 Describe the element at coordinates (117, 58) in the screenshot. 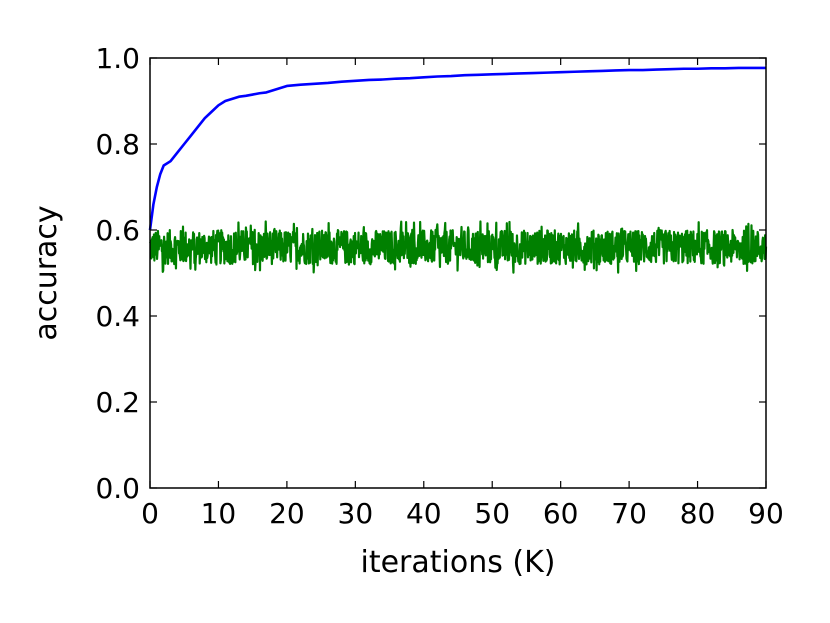

I see `y-tick-label: 1.0` at that location.